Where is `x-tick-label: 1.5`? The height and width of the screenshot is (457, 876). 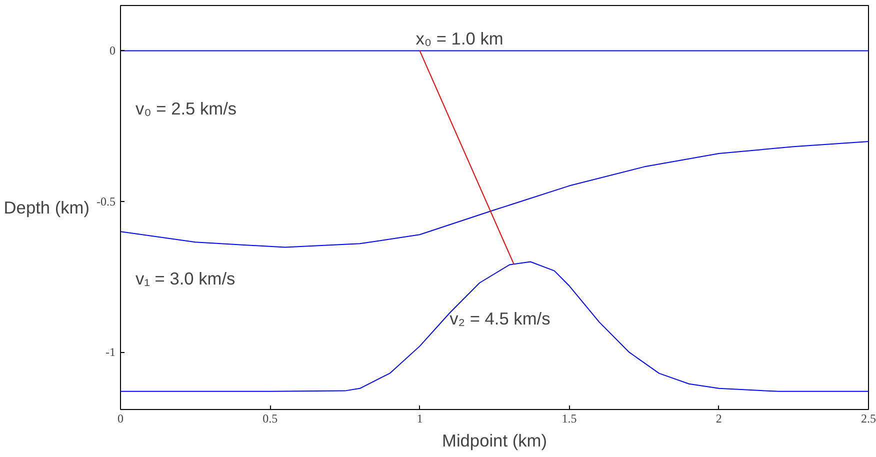
x-tick-label: 1.5 is located at coordinates (569, 419).